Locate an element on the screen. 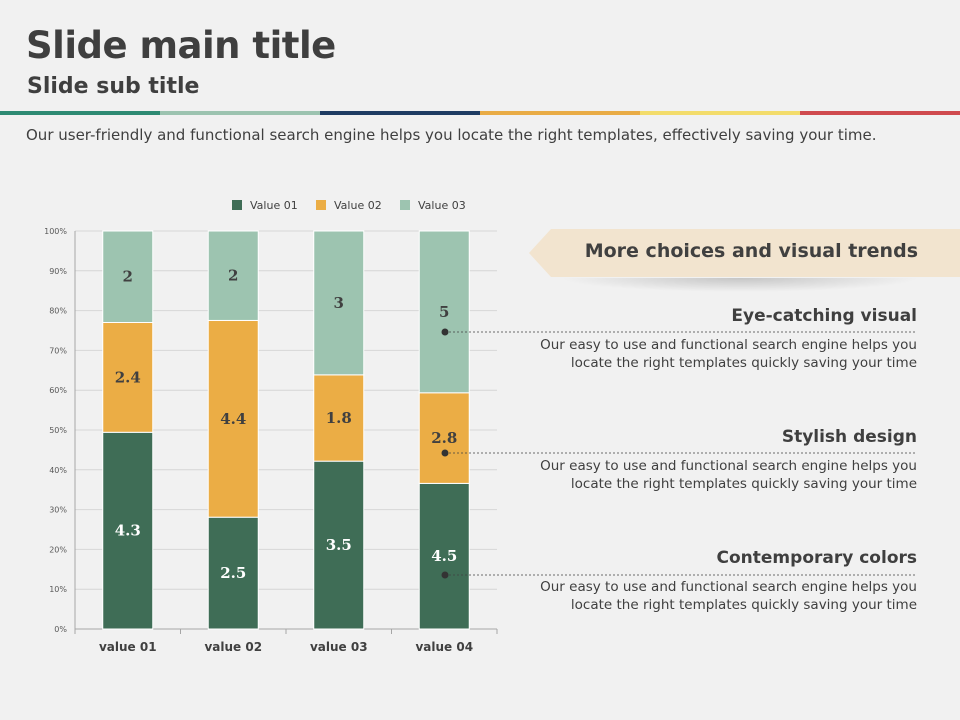 The image size is (960, 720). slide-subtitle: Slide sub title is located at coordinates (113, 86).